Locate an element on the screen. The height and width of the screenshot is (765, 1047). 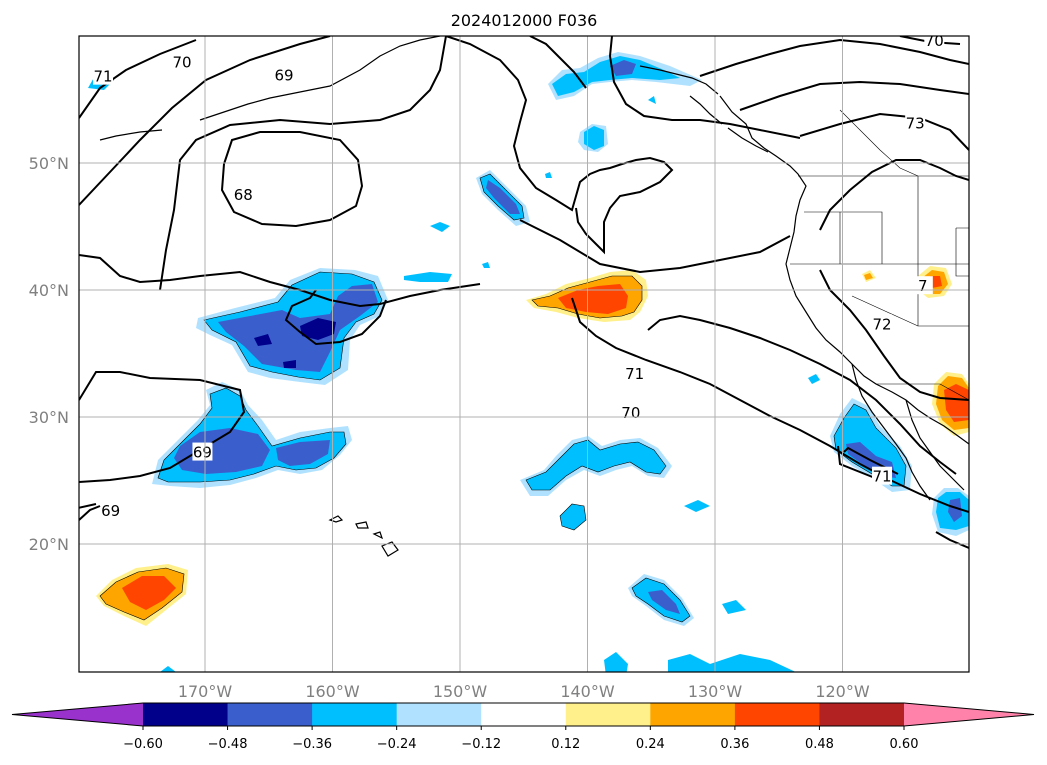
lon-tick-label: 150°W is located at coordinates (460, 691).